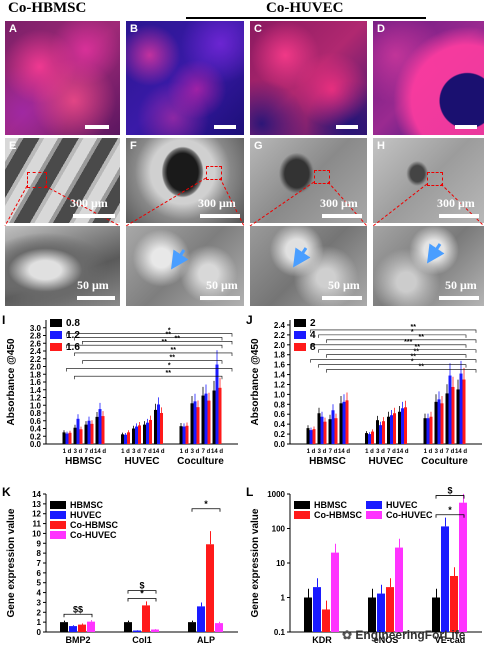  Describe the element at coordinates (73, 335) in the screenshot. I see `legend-label: 1.2` at that location.